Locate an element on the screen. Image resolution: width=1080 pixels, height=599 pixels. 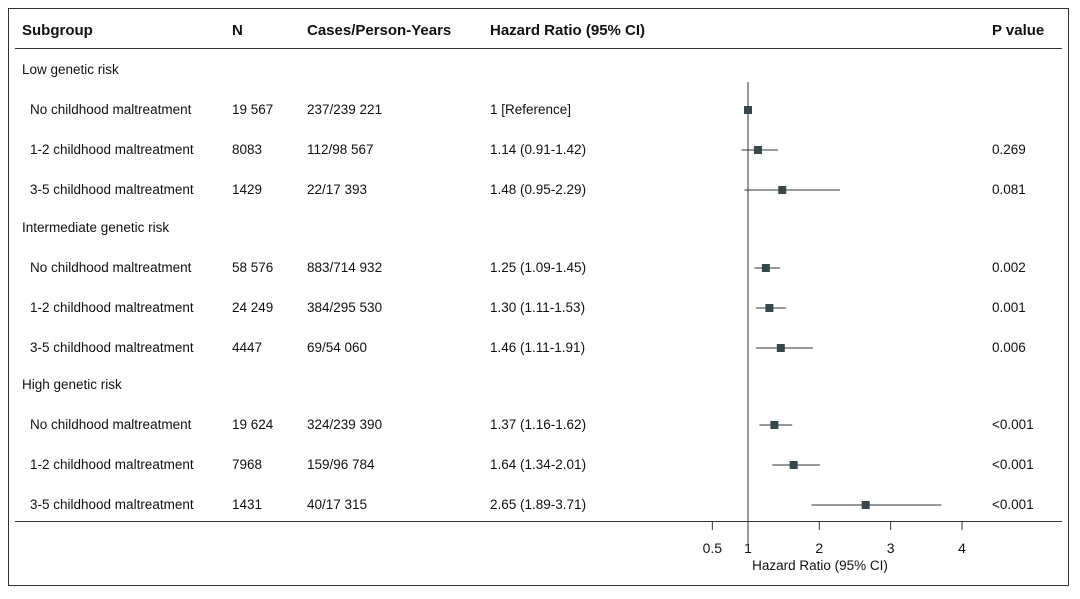
cell-cases: 384/295 530 is located at coordinates (345, 307).